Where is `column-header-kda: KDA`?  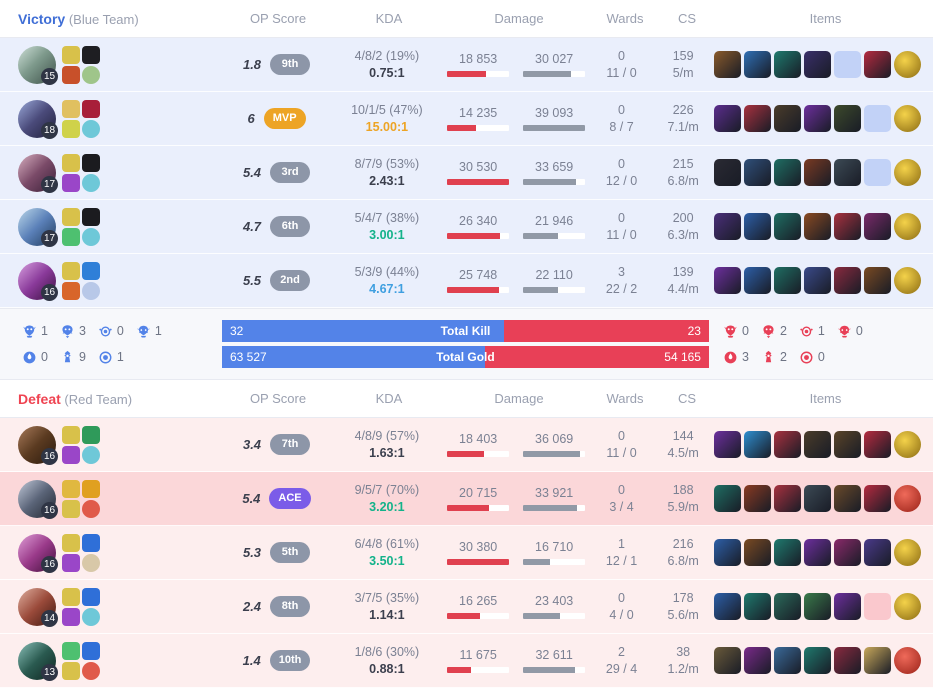 column-header-kda: KDA is located at coordinates (389, 18).